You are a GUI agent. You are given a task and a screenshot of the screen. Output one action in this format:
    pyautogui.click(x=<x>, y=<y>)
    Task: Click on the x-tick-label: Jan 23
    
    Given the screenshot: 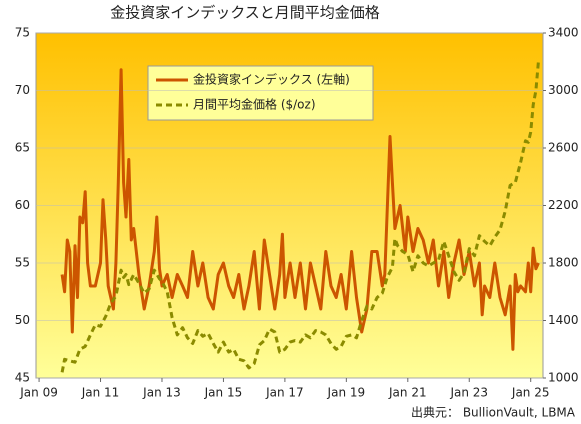 What is the action you would take?
    pyautogui.click(x=468, y=393)
    